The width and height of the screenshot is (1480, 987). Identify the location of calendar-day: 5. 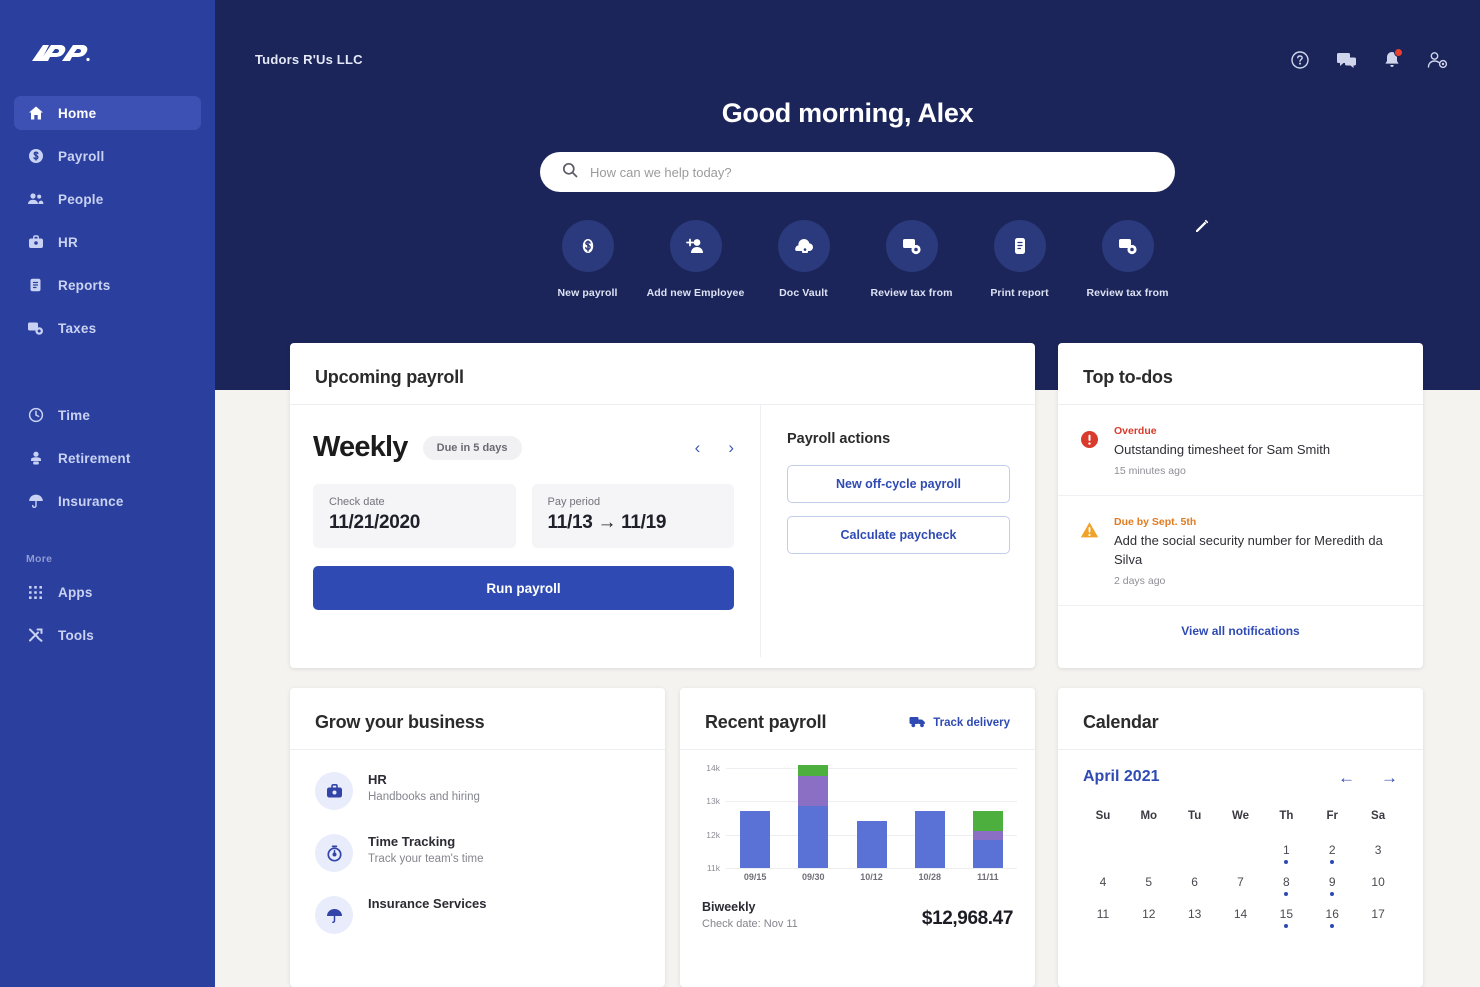
(1149, 884).